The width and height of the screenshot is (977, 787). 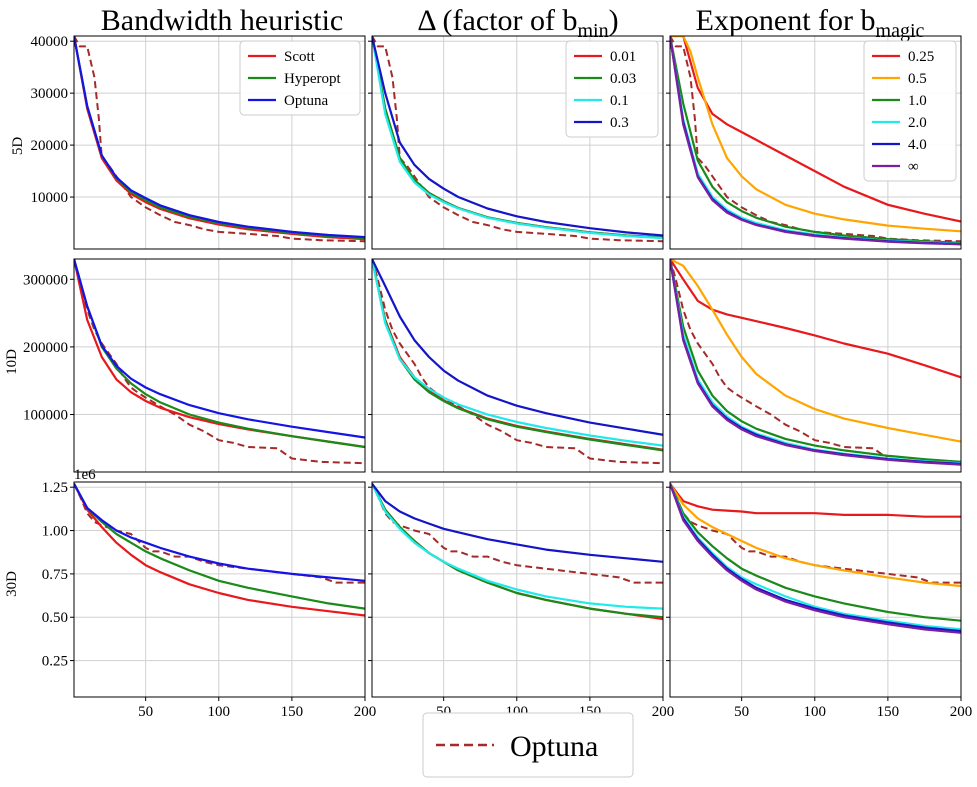 I want to click on legend-label-optuna: Optuna, so click(x=306, y=101).